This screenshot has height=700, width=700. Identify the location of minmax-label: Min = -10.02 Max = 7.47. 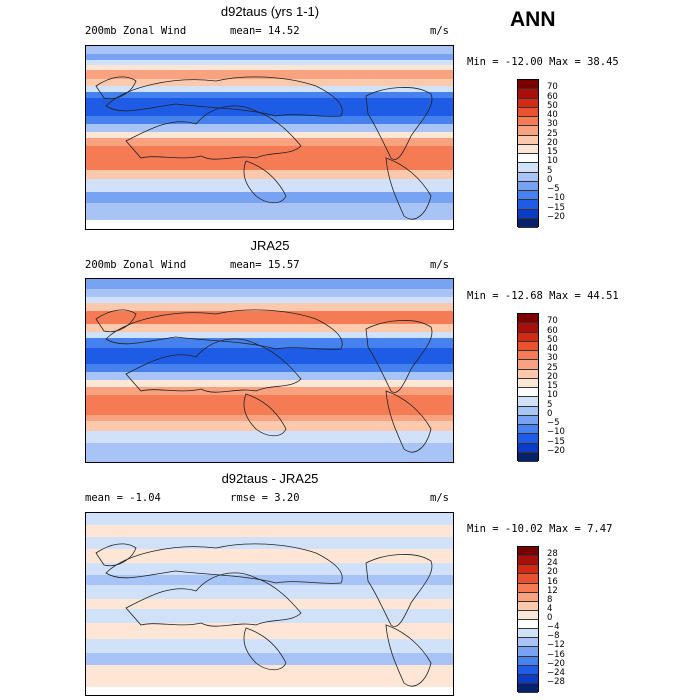
(540, 529).